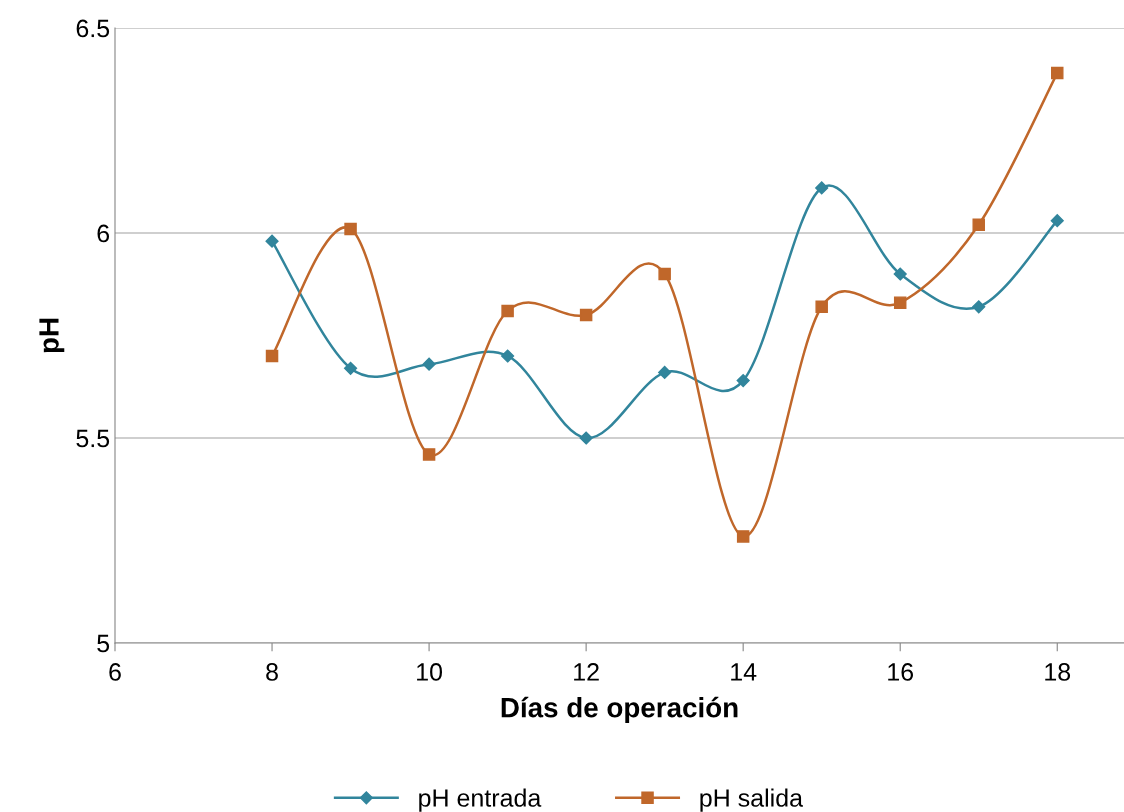 This screenshot has width=1124, height=812. Describe the element at coordinates (619, 709) in the screenshot. I see `x-axis-title: Días de operación` at that location.